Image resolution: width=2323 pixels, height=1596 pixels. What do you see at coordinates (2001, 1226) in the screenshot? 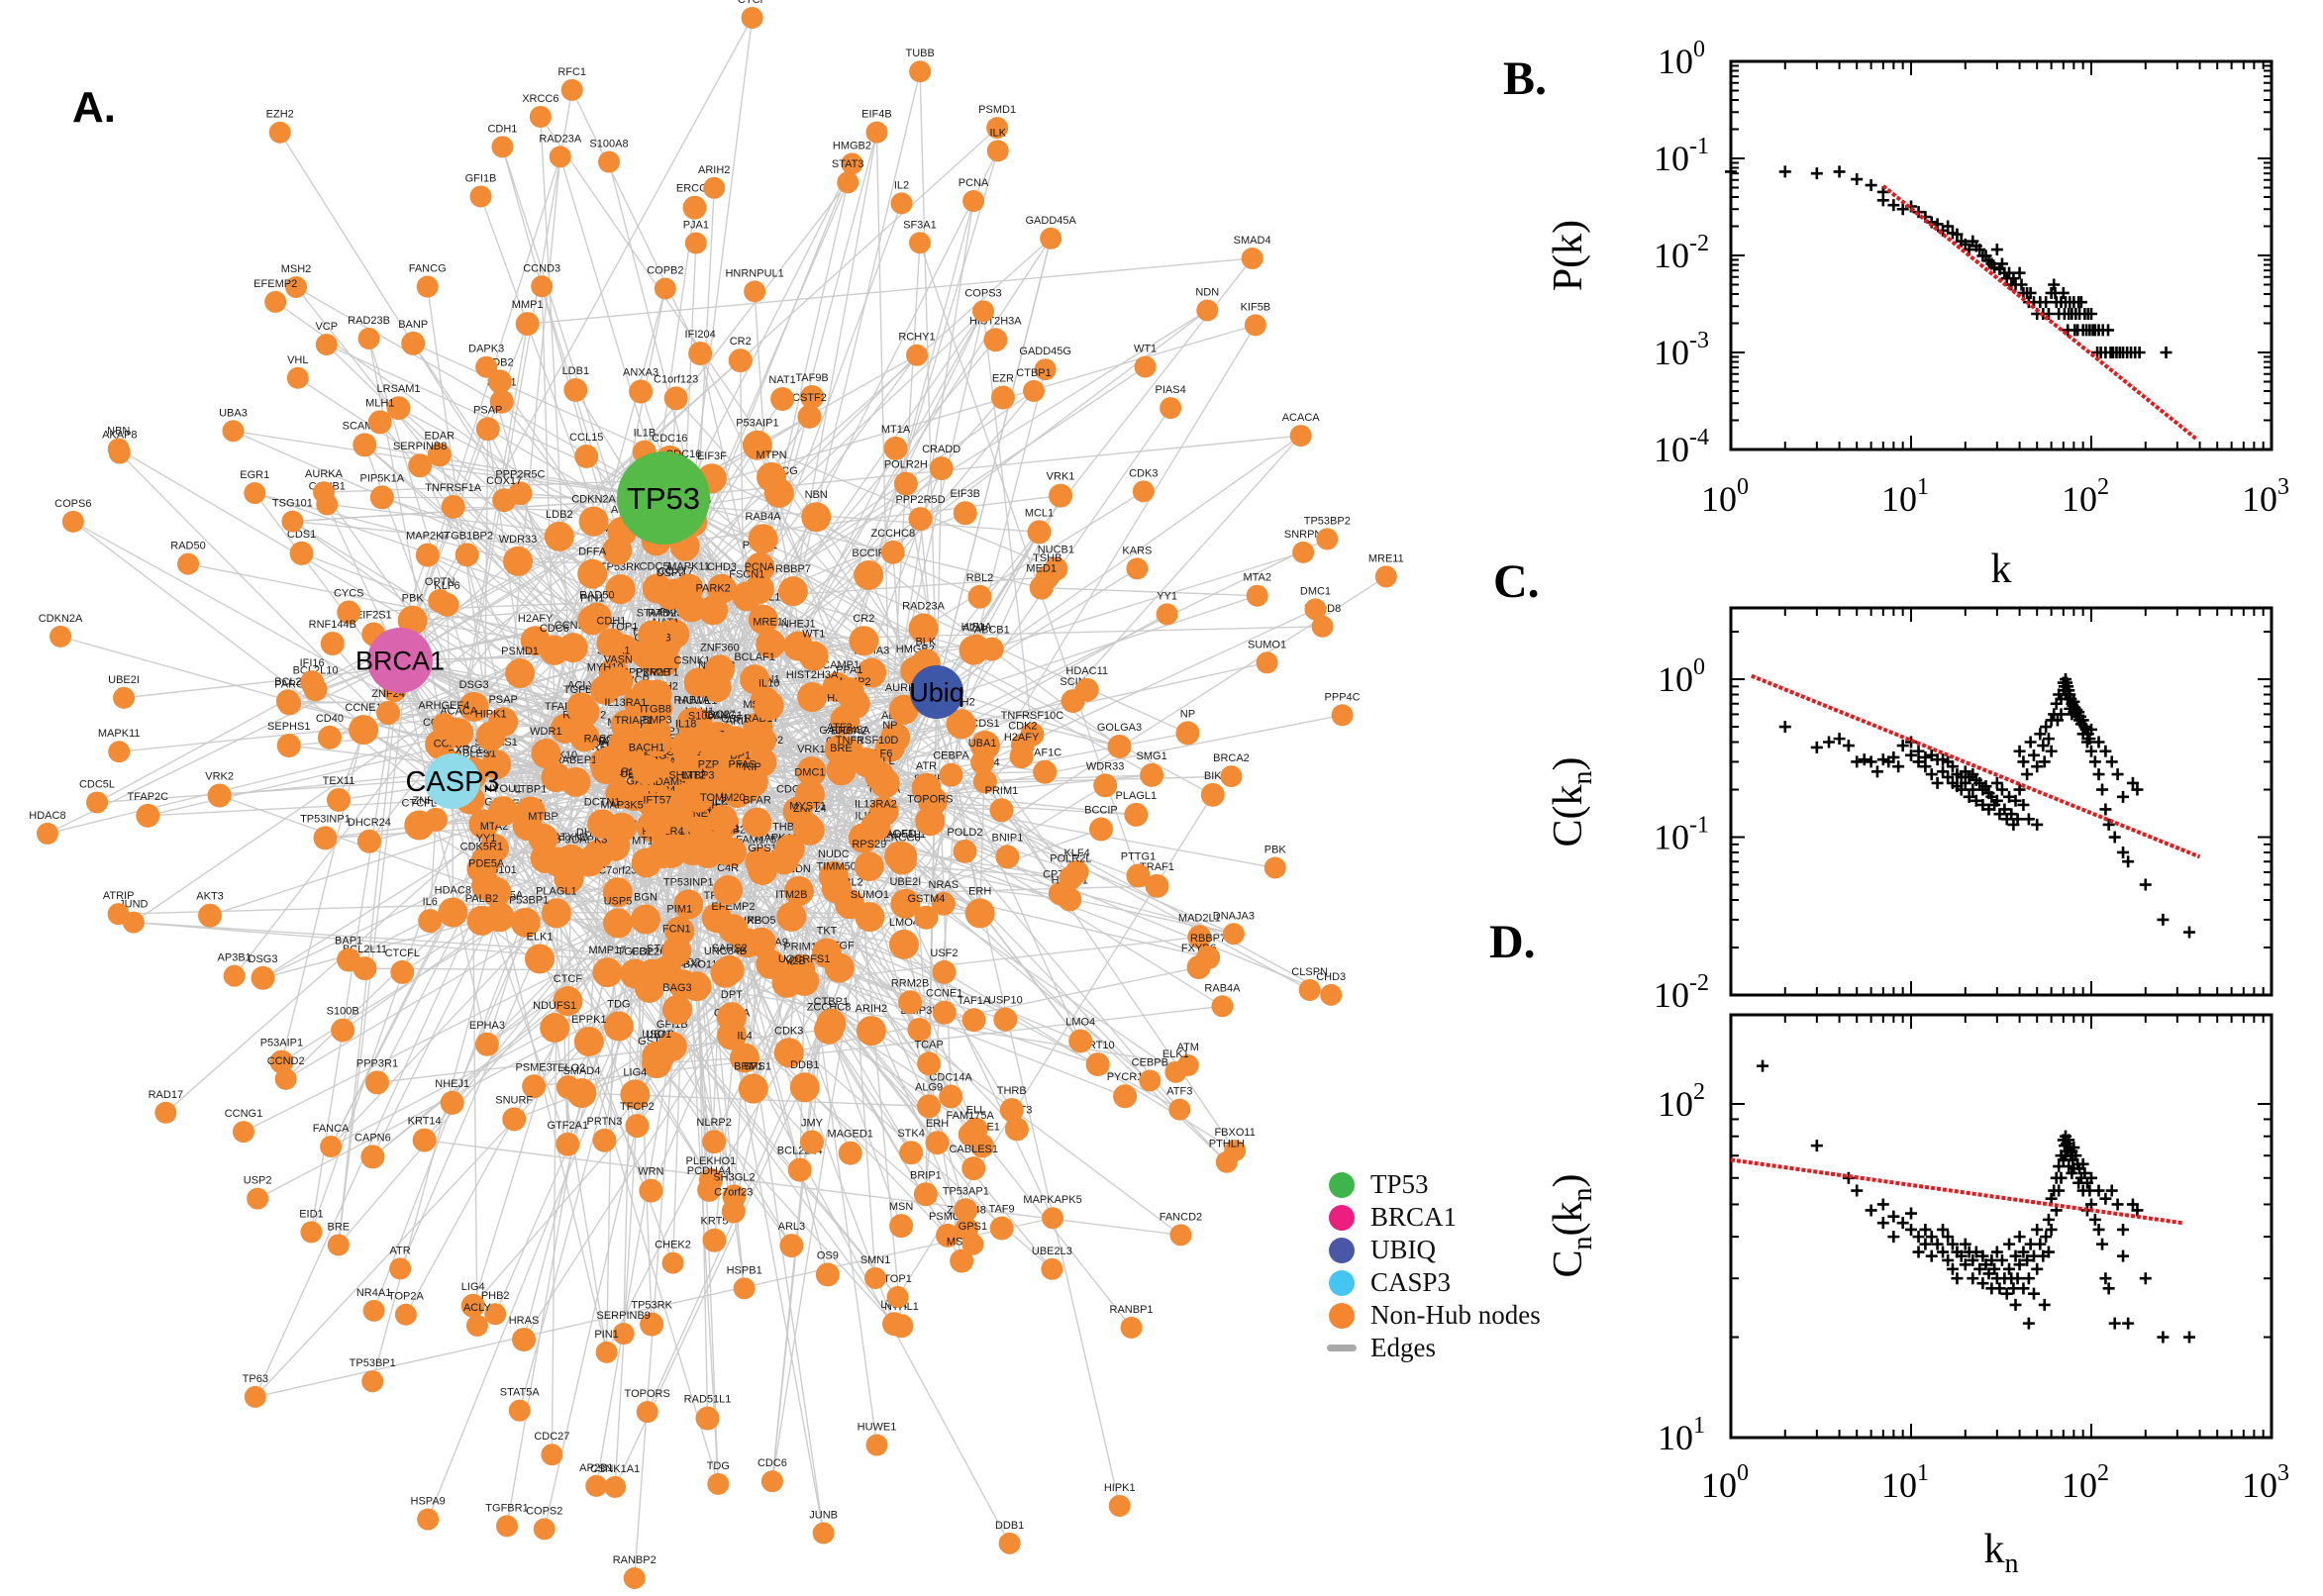
I see `plot-frame-d` at bounding box center [2001, 1226].